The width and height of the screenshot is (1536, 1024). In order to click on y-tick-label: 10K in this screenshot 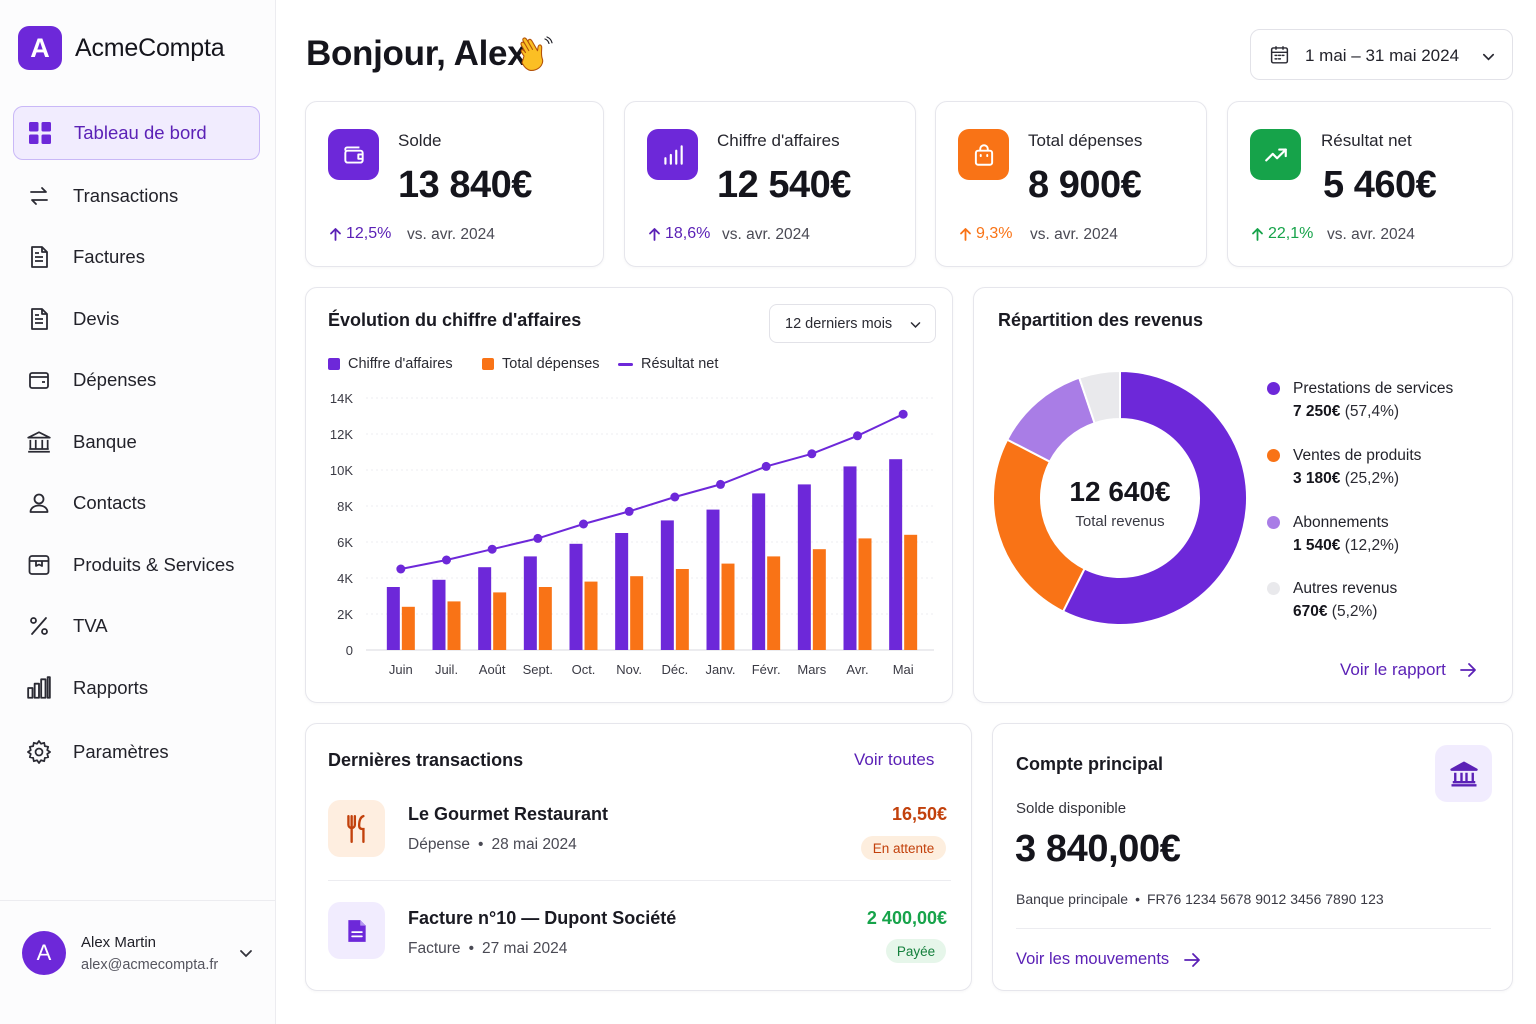, I will do `click(341, 470)`.